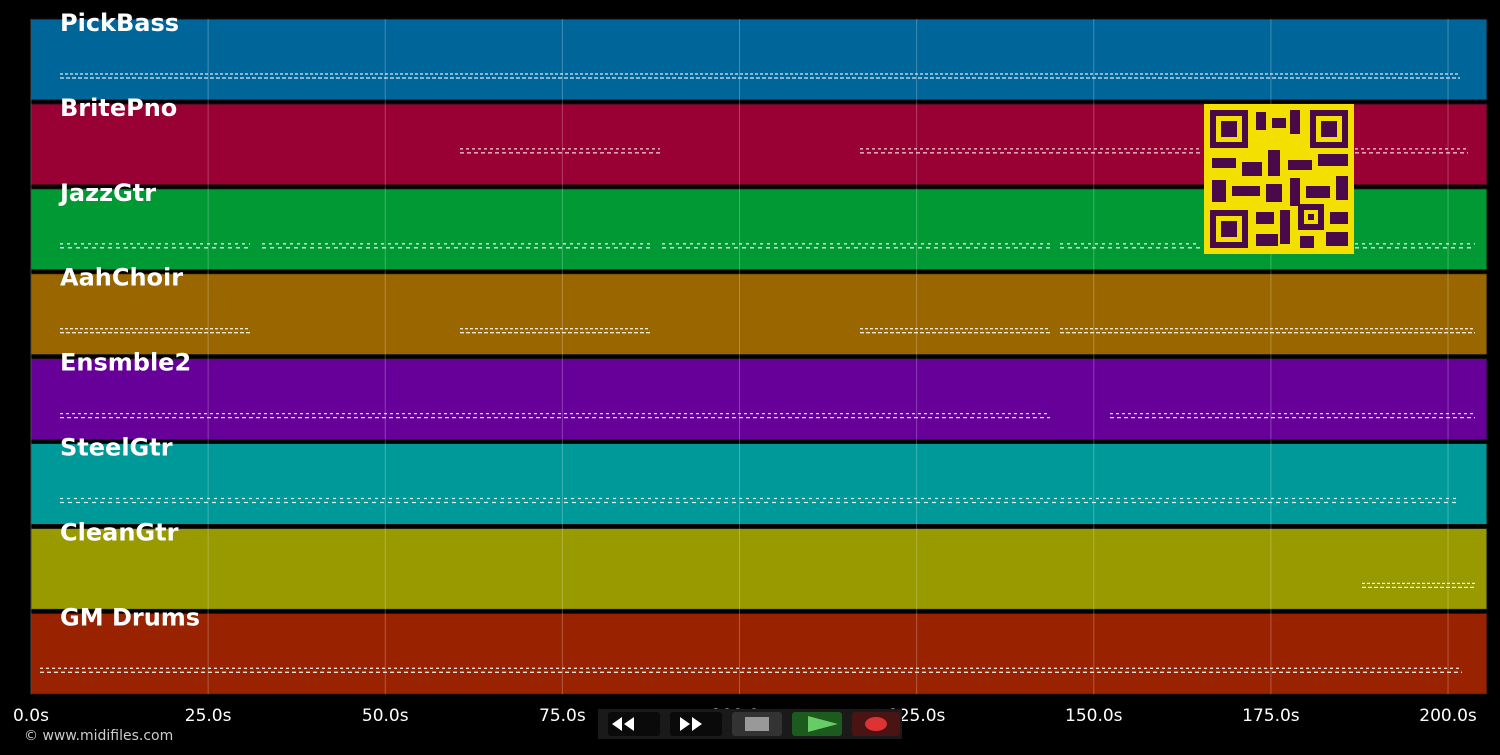 Image resolution: width=1500 pixels, height=755 pixels. What do you see at coordinates (130, 617) in the screenshot?
I see `track-name: GM Drums` at bounding box center [130, 617].